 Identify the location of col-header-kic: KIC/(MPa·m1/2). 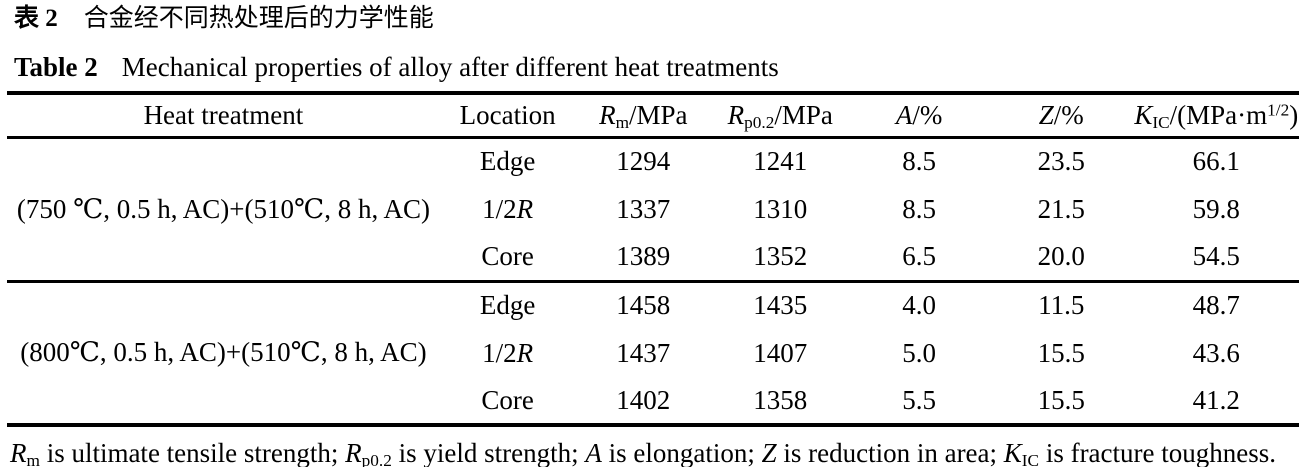
(1216, 115).